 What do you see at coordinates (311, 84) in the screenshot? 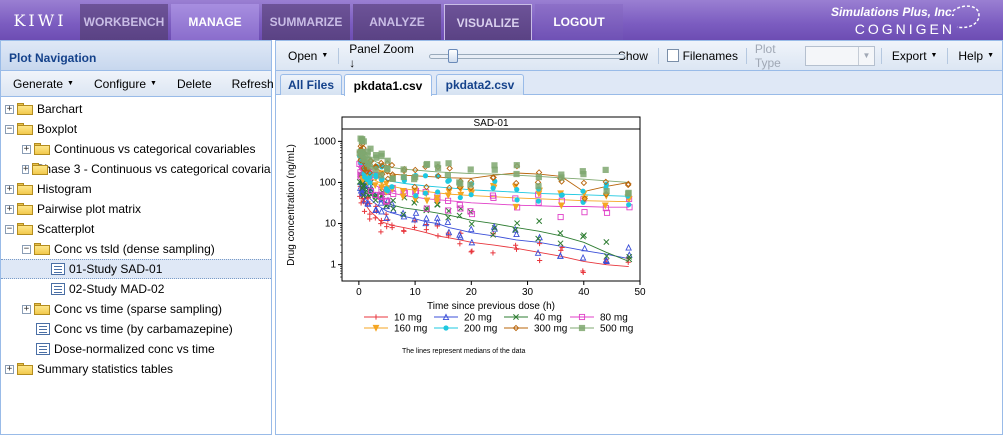
I see `tab-all-files: All Files` at bounding box center [311, 84].